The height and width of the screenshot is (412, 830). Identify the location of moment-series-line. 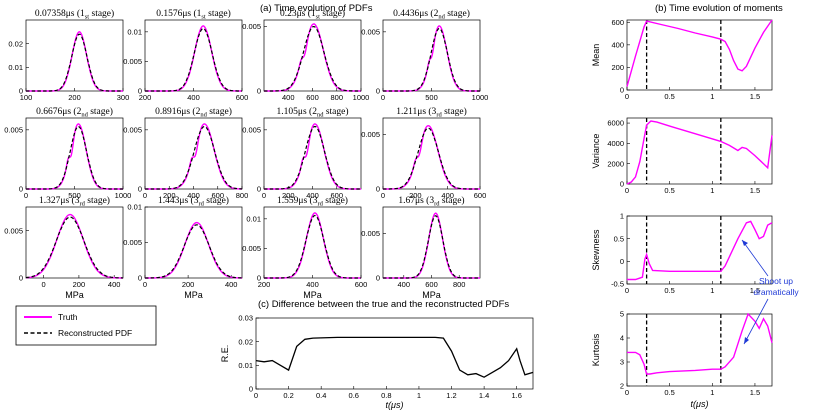
(699, 152).